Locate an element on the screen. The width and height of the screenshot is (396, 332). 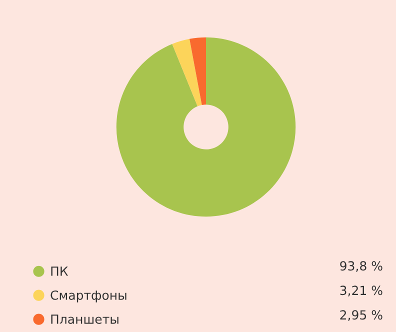
data-label: 3,21 % is located at coordinates (361, 291).